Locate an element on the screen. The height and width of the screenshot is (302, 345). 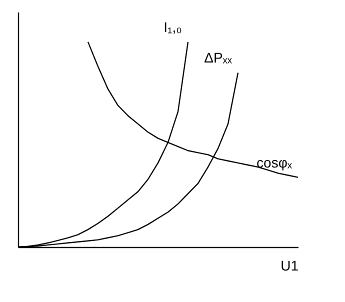
series-label: I₁,₀ is located at coordinates (173, 26).